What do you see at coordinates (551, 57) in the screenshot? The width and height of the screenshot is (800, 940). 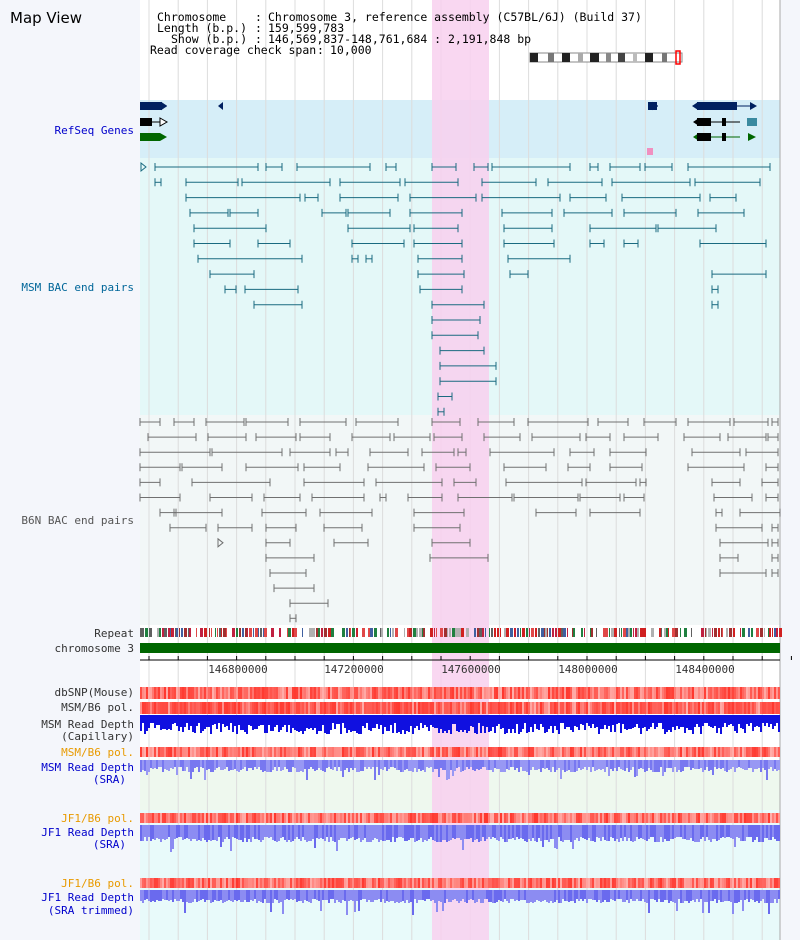 I see `ideogram-band` at bounding box center [551, 57].